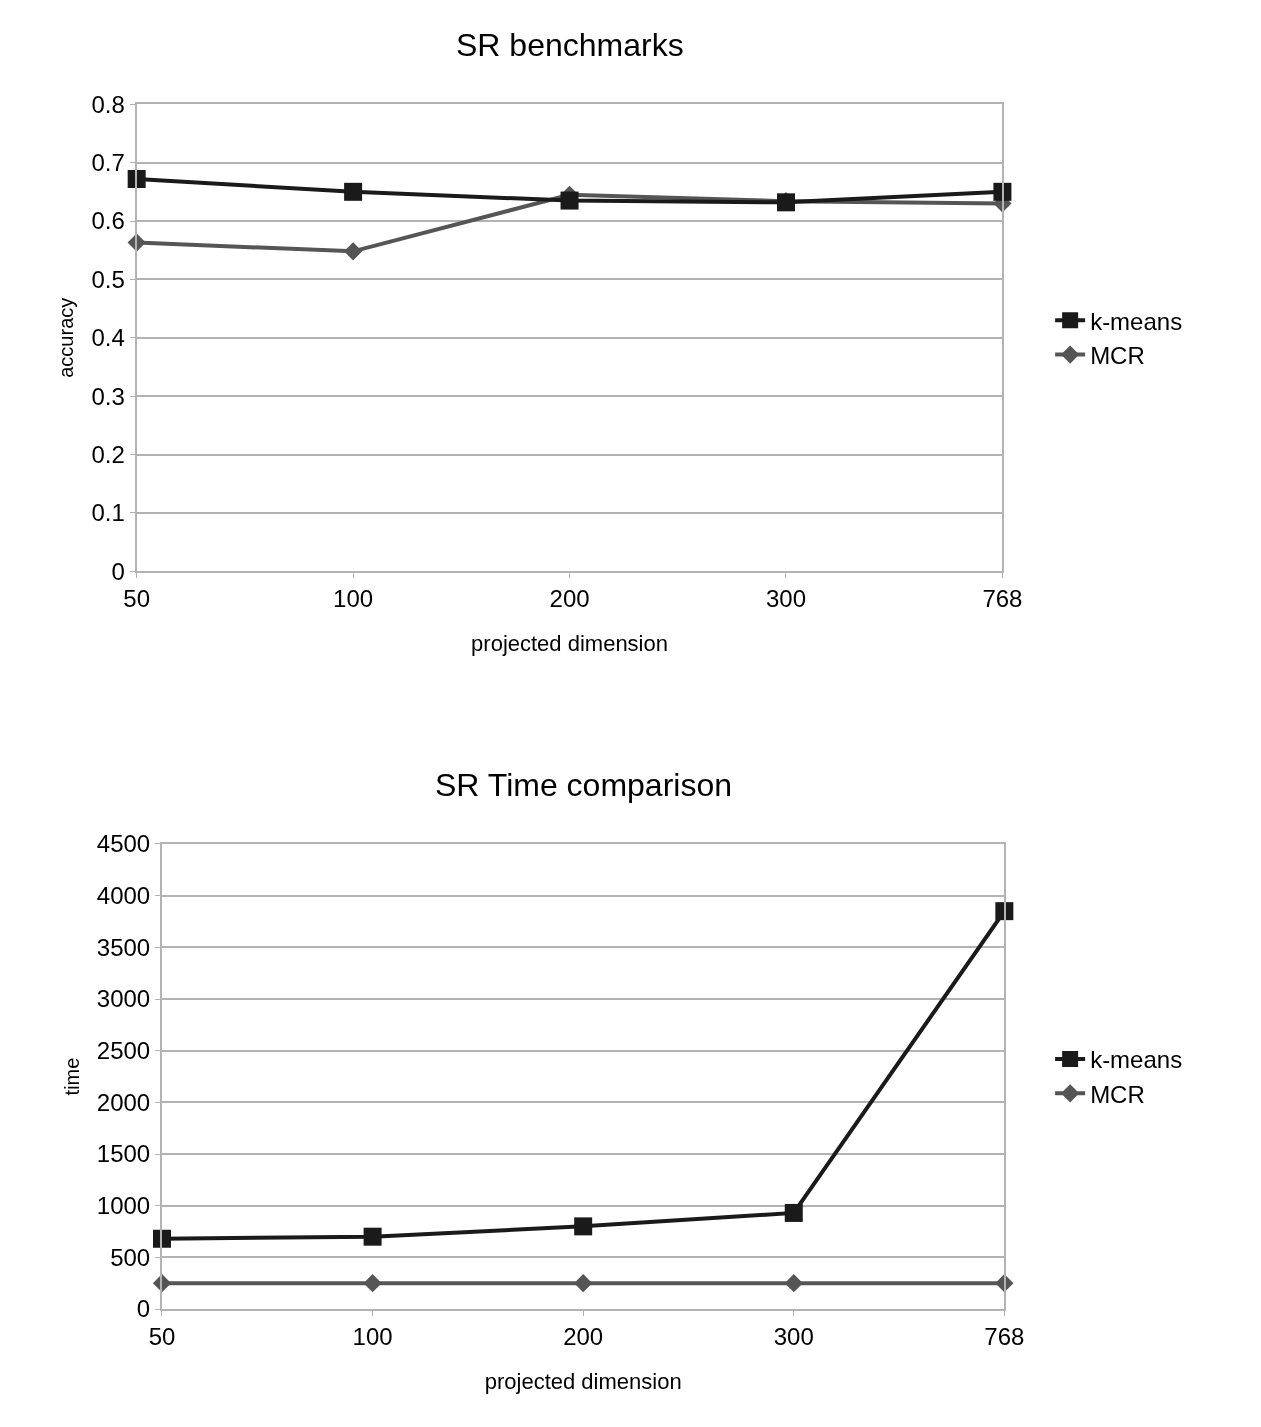 The width and height of the screenshot is (1261, 1427). Describe the element at coordinates (108, 454) in the screenshot. I see `y-tick-label: 0.2` at that location.